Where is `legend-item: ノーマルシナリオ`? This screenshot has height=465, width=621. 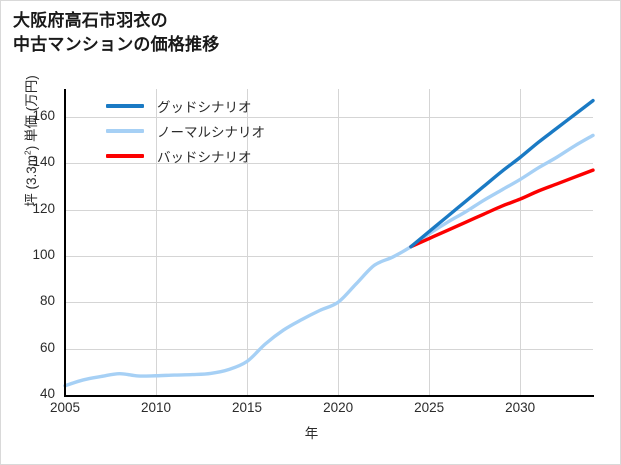 legend-item: ノーマルシナリオ is located at coordinates (221, 130).